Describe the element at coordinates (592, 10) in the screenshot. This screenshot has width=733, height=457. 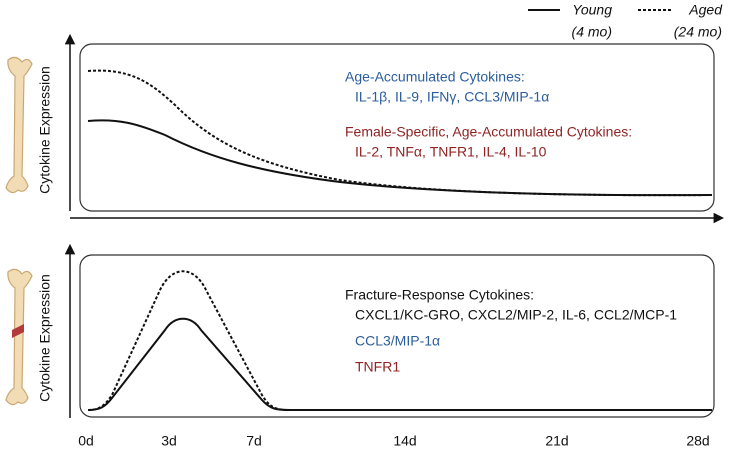
I see `legend-label: Young` at that location.